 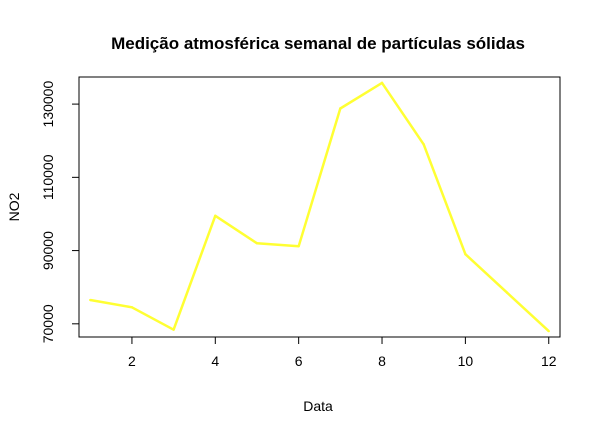 What do you see at coordinates (48, 250) in the screenshot?
I see `y-tick-label: 90000` at bounding box center [48, 250].